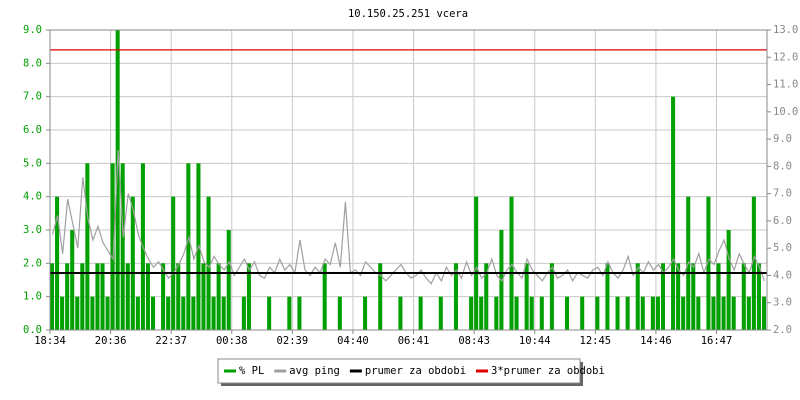  Describe the element at coordinates (717, 341) in the screenshot. I see `x-tick-label: 16:47` at that location.